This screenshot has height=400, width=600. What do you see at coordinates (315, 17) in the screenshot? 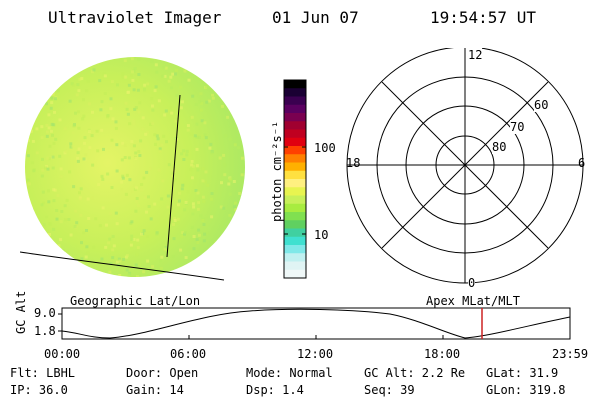
I see `date-label: 01 Jun 07` at bounding box center [315, 17].